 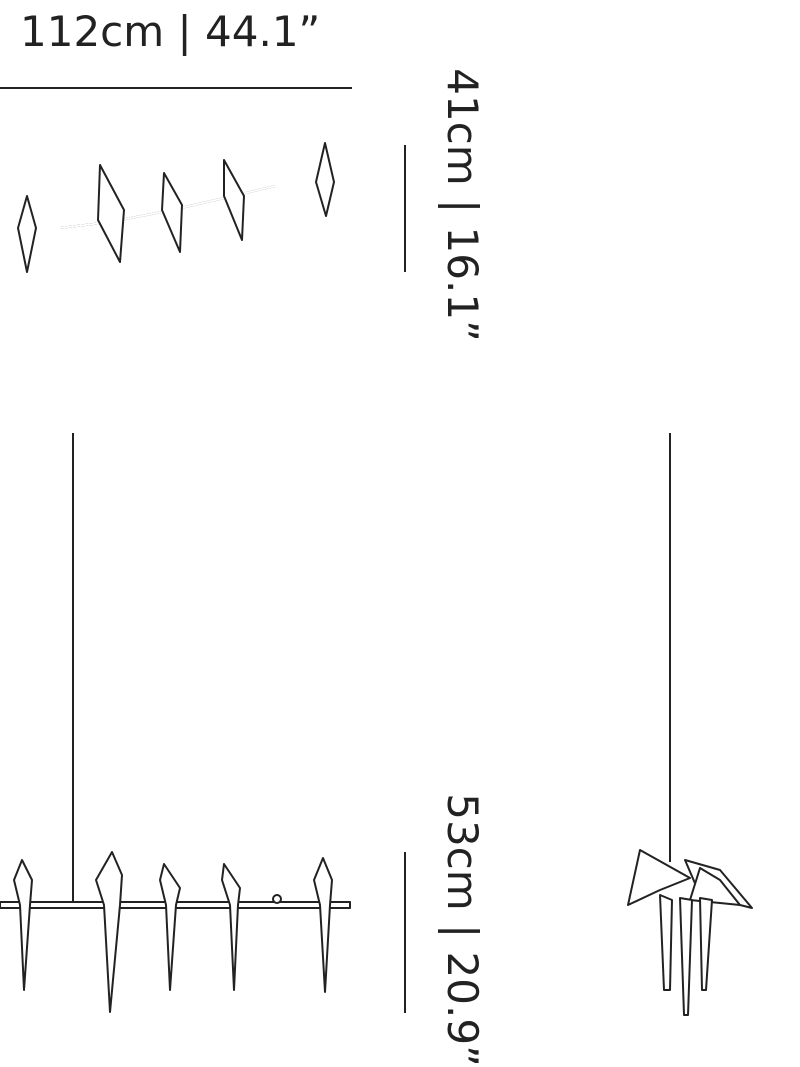 What do you see at coordinates (462, 205) in the screenshot?
I see `depth-label: 41cm | 16.1”` at bounding box center [462, 205].